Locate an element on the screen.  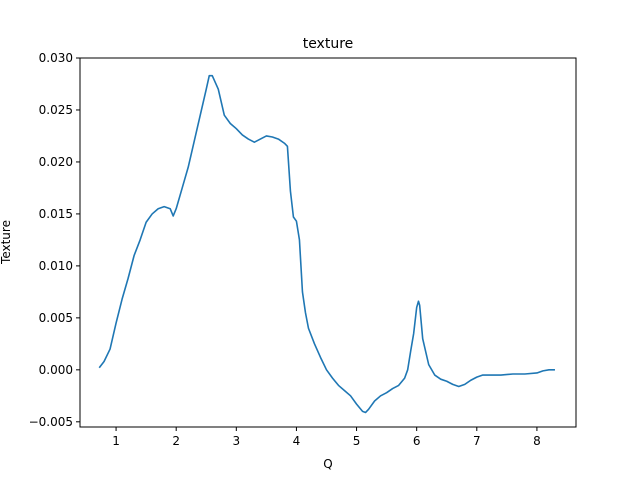
y-tick-label: 0.010 is located at coordinates (56, 266).